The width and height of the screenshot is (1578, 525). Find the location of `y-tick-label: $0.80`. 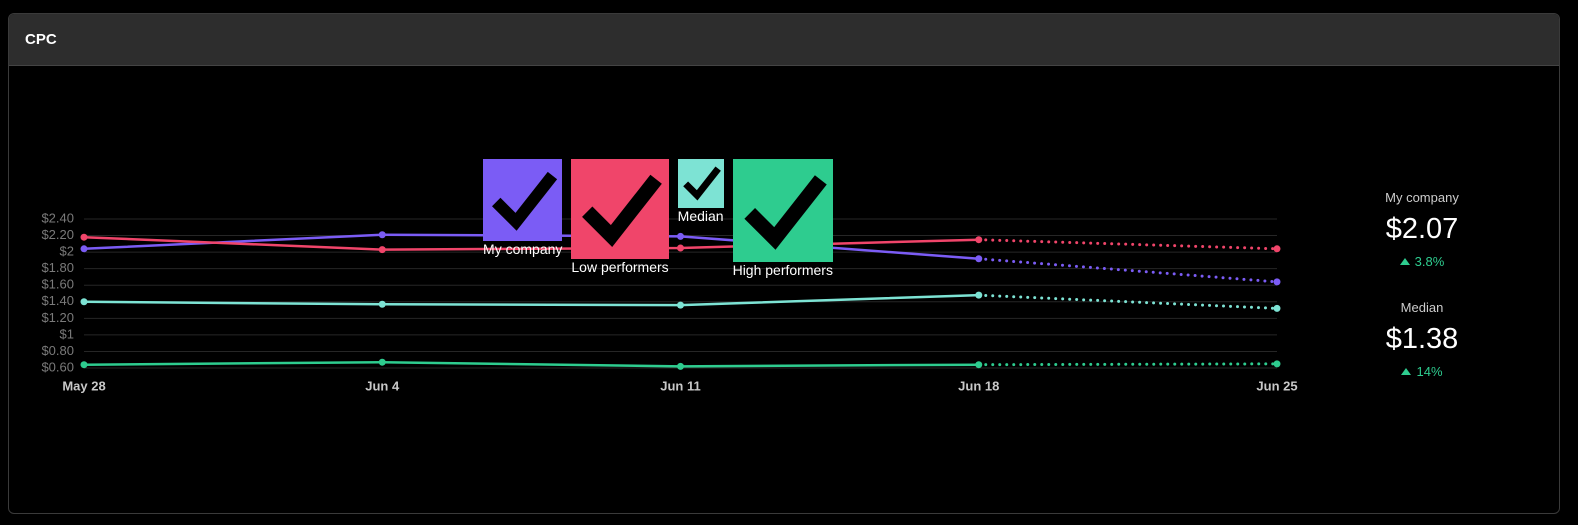

y-tick-label: $0.80 is located at coordinates (57, 350).